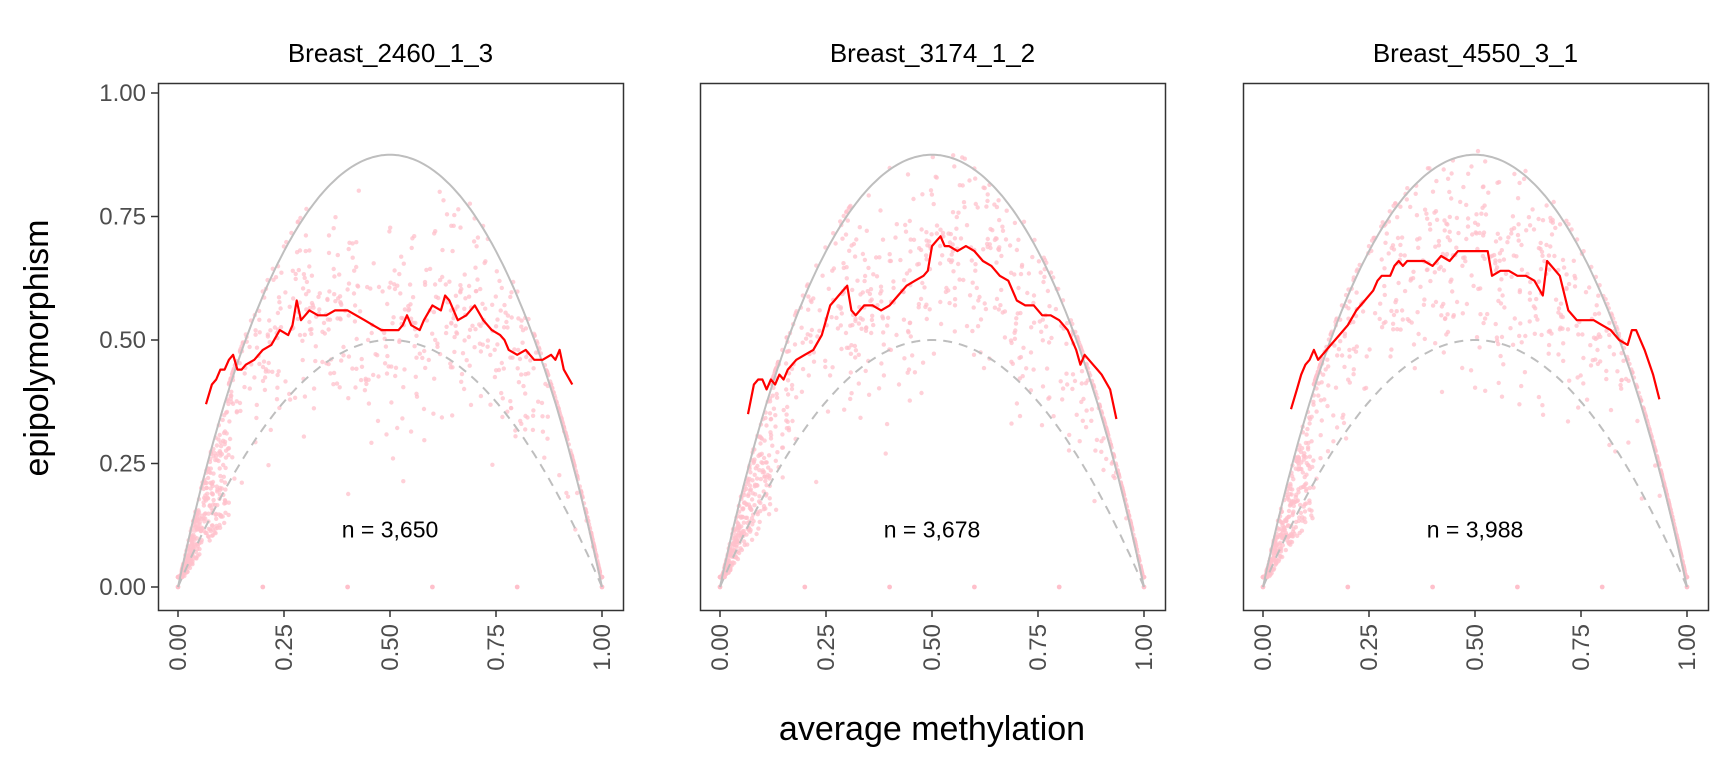  Describe the element at coordinates (390, 647) in the screenshot. I see `x-tick-label: 0.50` at that location.